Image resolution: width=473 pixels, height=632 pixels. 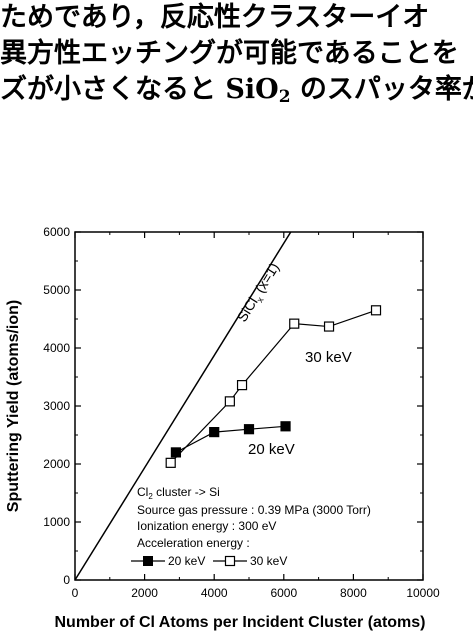 I want to click on x-tick-label: 8000, so click(x=353, y=593).